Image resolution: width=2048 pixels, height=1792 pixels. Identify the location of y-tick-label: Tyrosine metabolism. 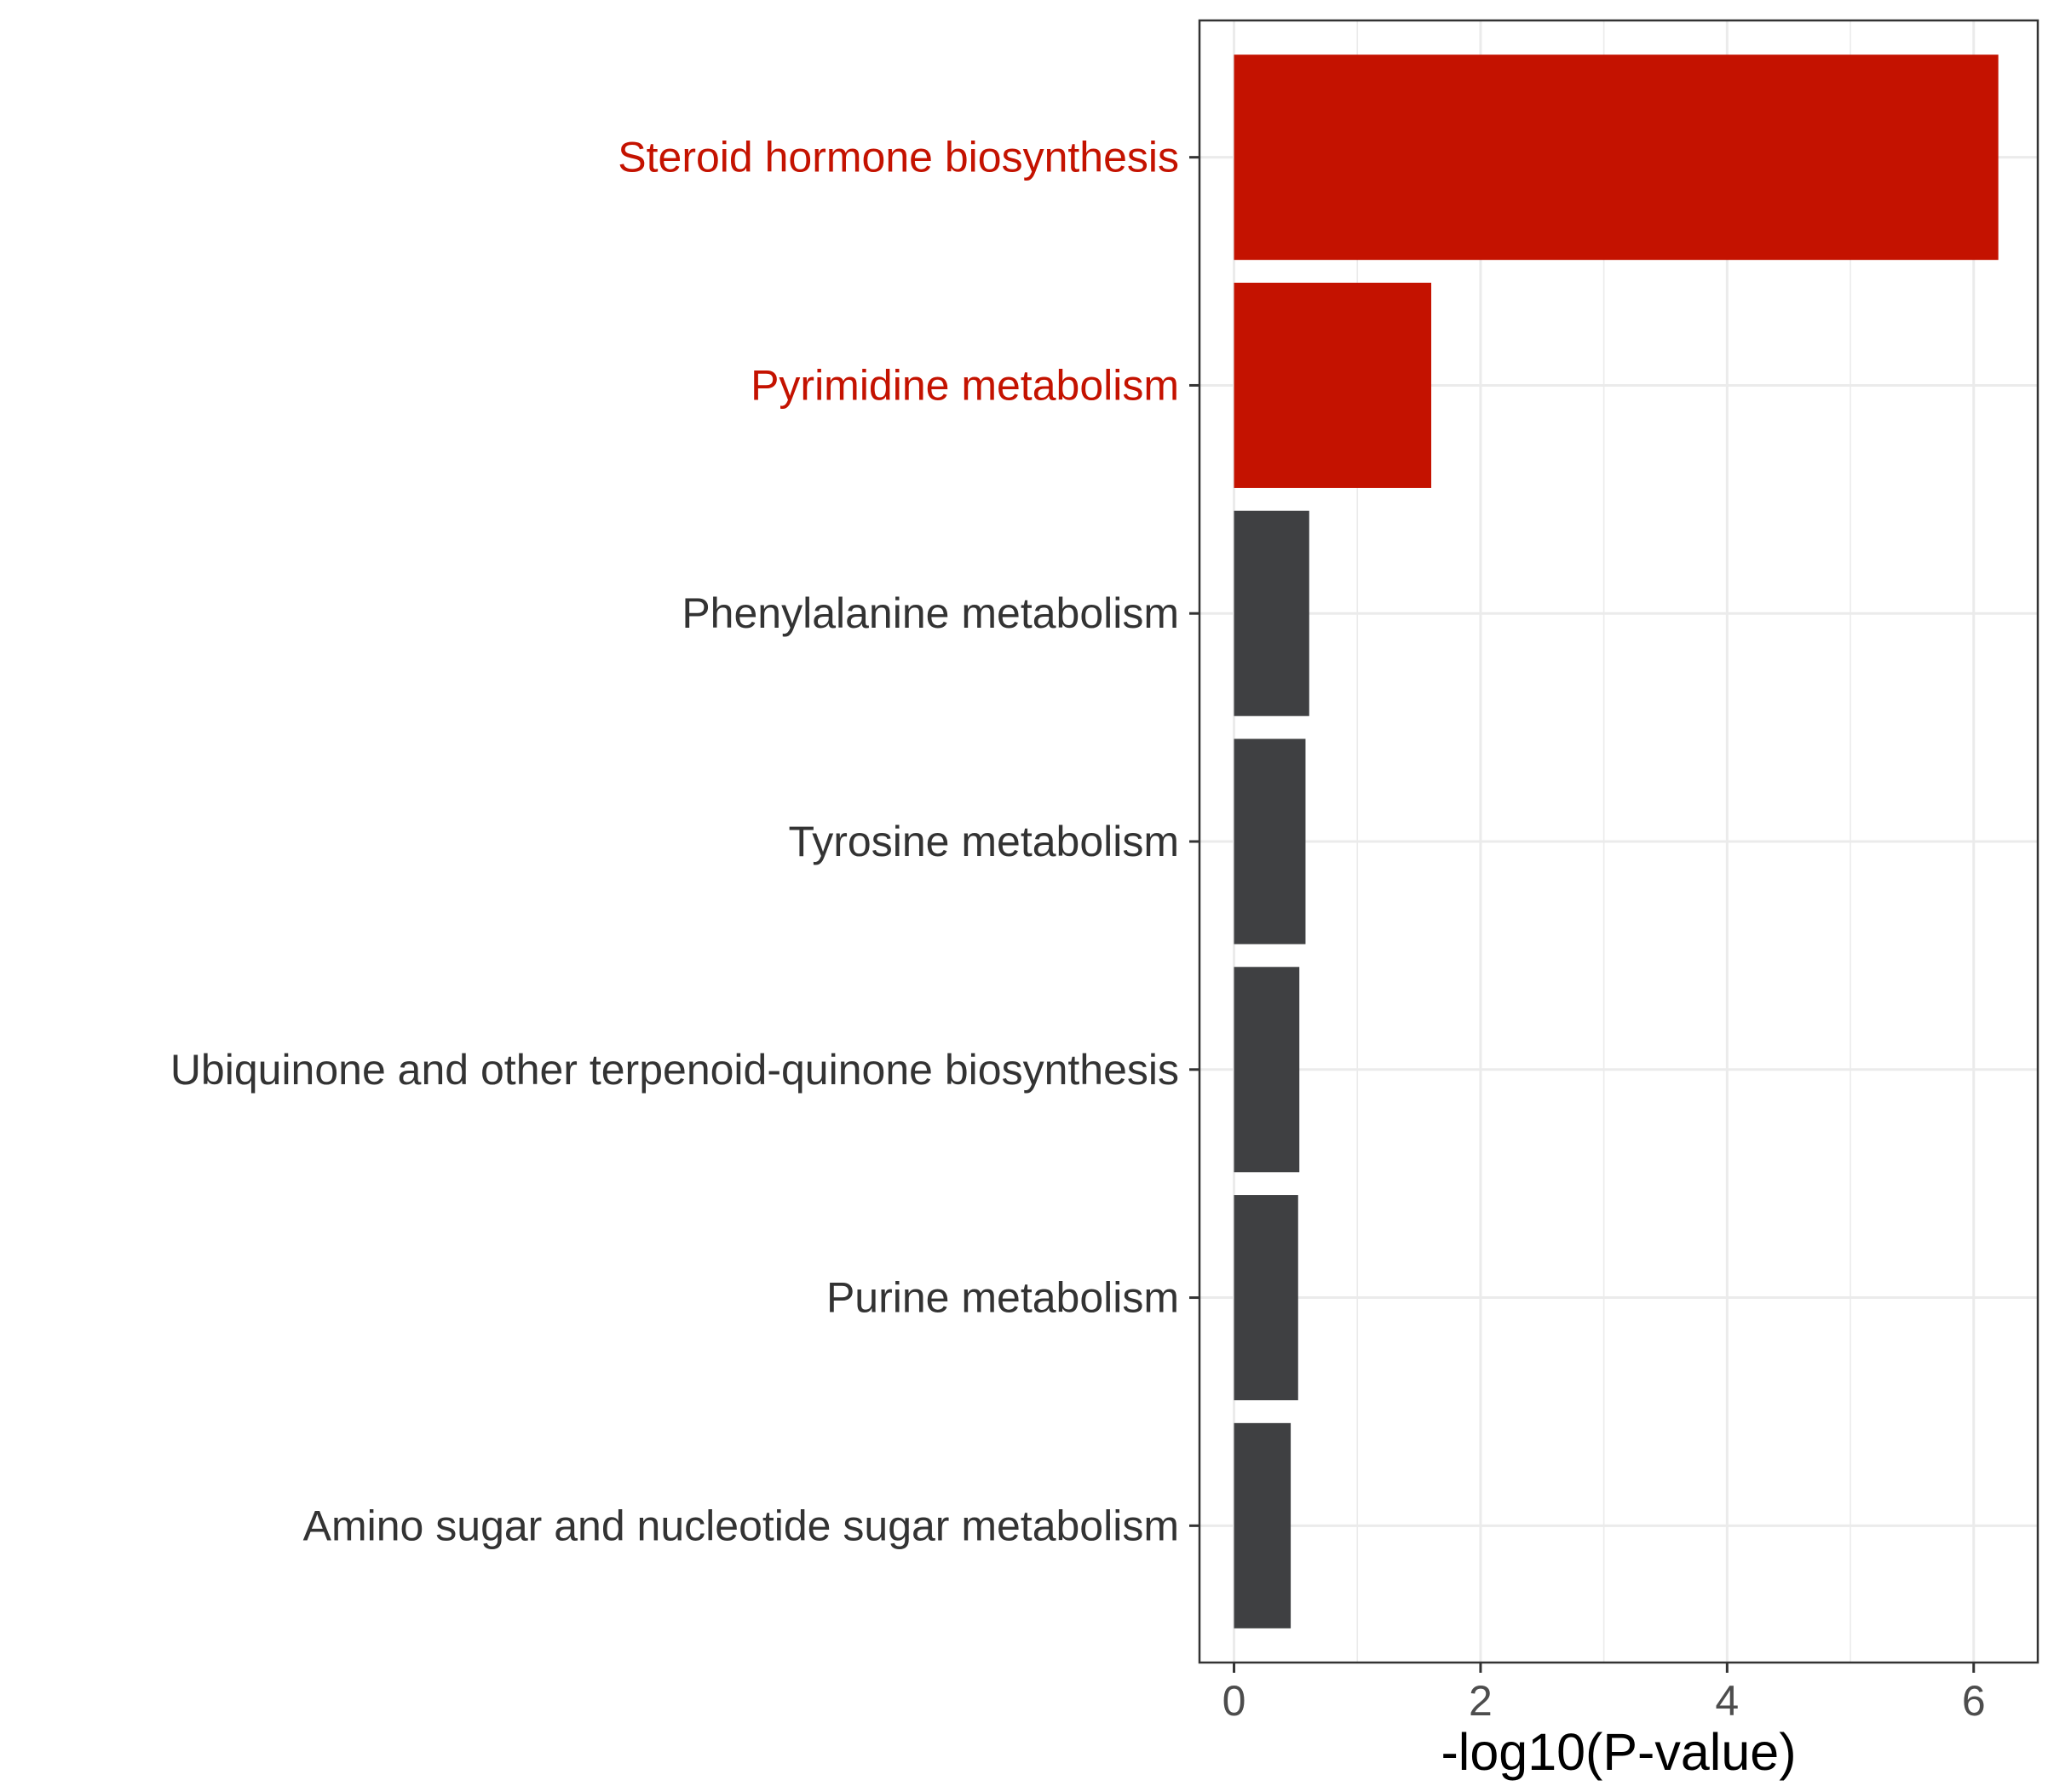
(984, 841).